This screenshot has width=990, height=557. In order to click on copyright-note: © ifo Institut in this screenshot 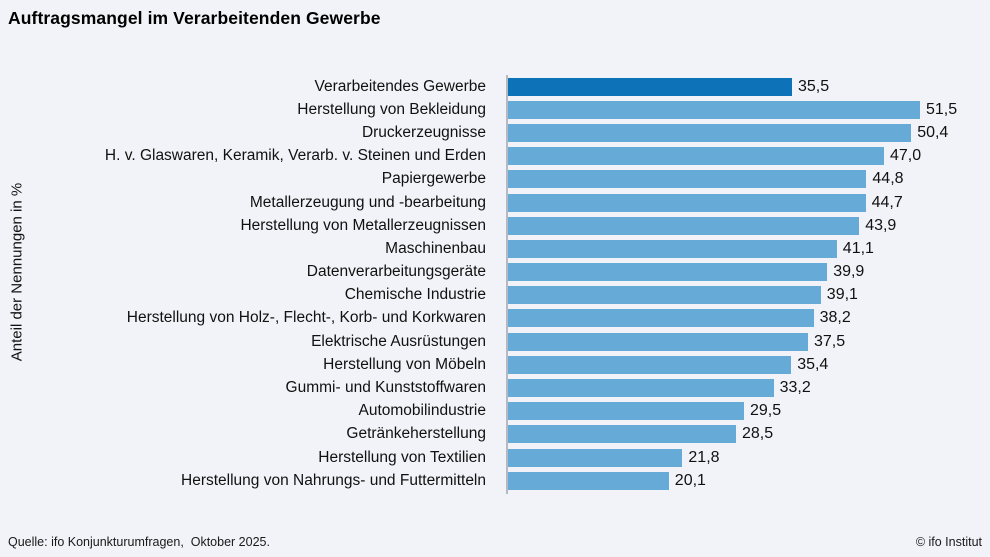, I will do `click(948, 542)`.